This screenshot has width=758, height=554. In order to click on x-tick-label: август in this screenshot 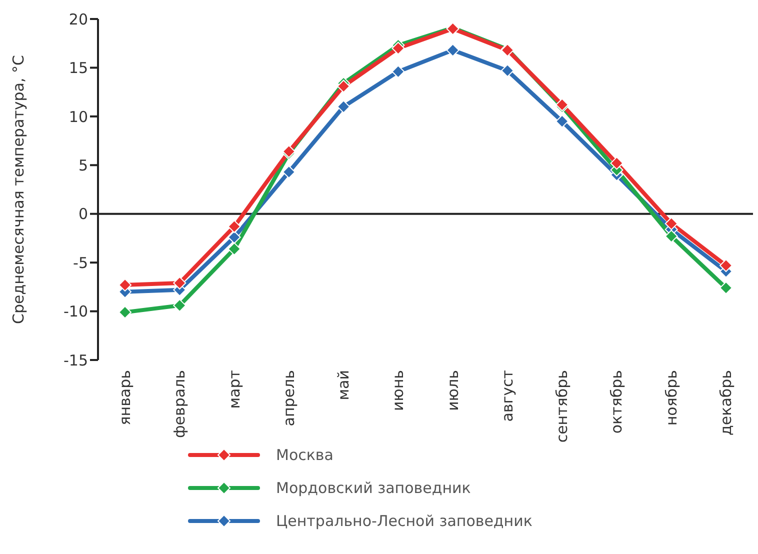, I will do `click(507, 396)`.